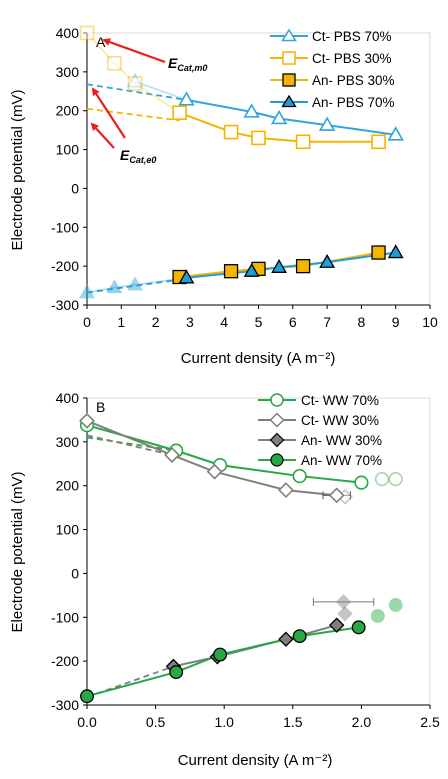 Image resolution: width=448 pixels, height=779 pixels. Describe the element at coordinates (224, 722) in the screenshot. I see `panel-b-xtick-label: 1.0` at that location.